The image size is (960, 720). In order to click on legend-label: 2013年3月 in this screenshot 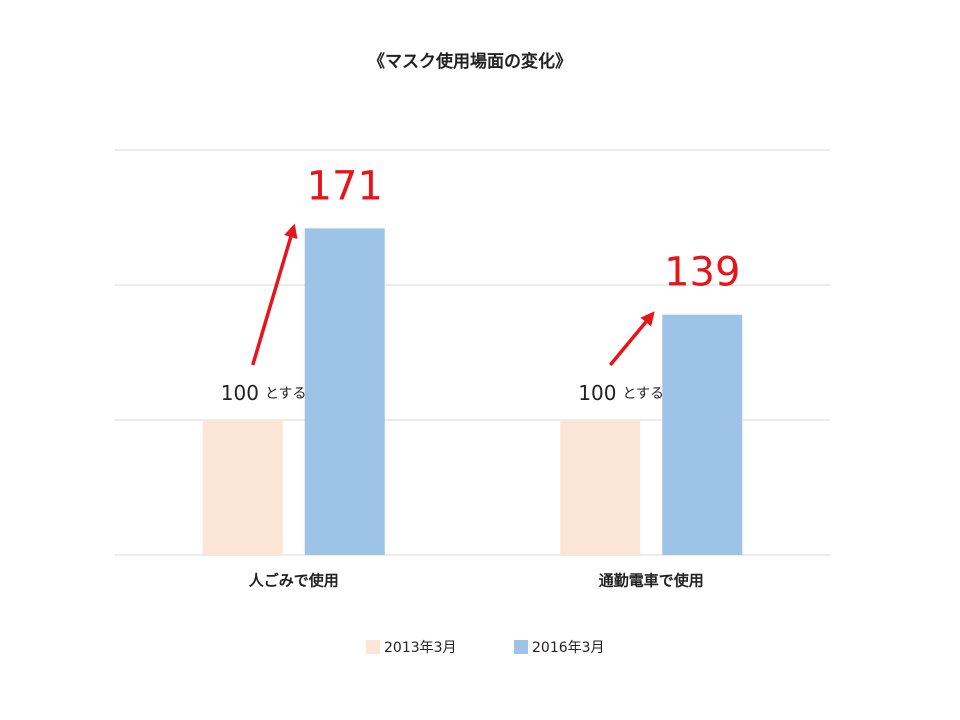, I will do `click(420, 648)`.